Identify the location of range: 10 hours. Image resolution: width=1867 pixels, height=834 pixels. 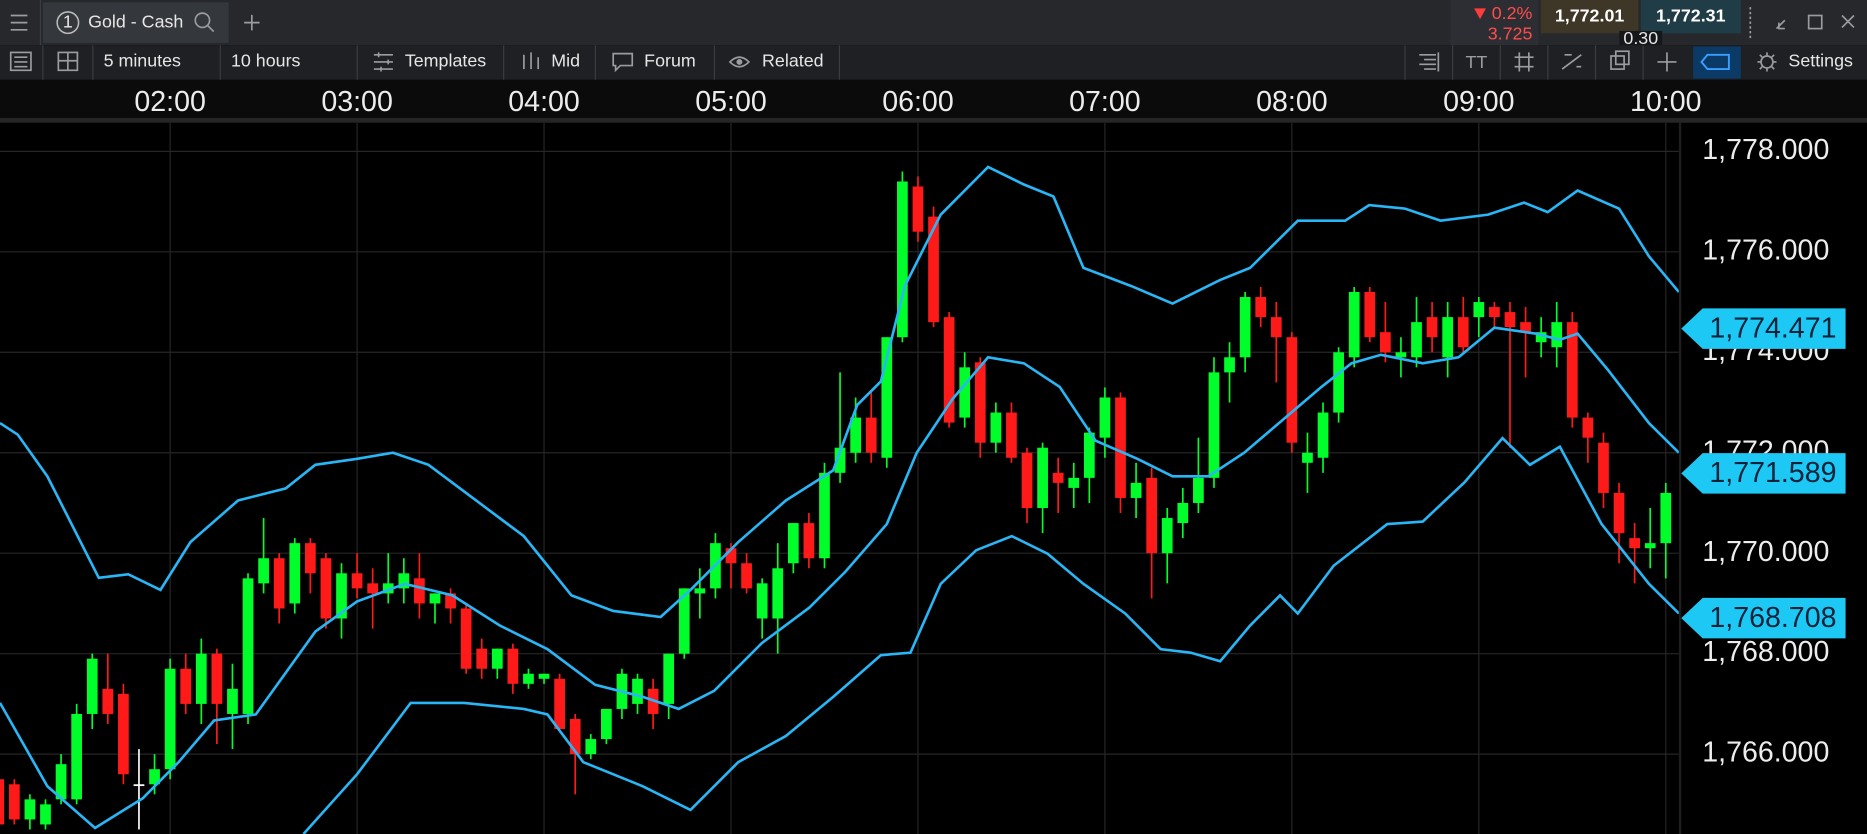
(266, 61).